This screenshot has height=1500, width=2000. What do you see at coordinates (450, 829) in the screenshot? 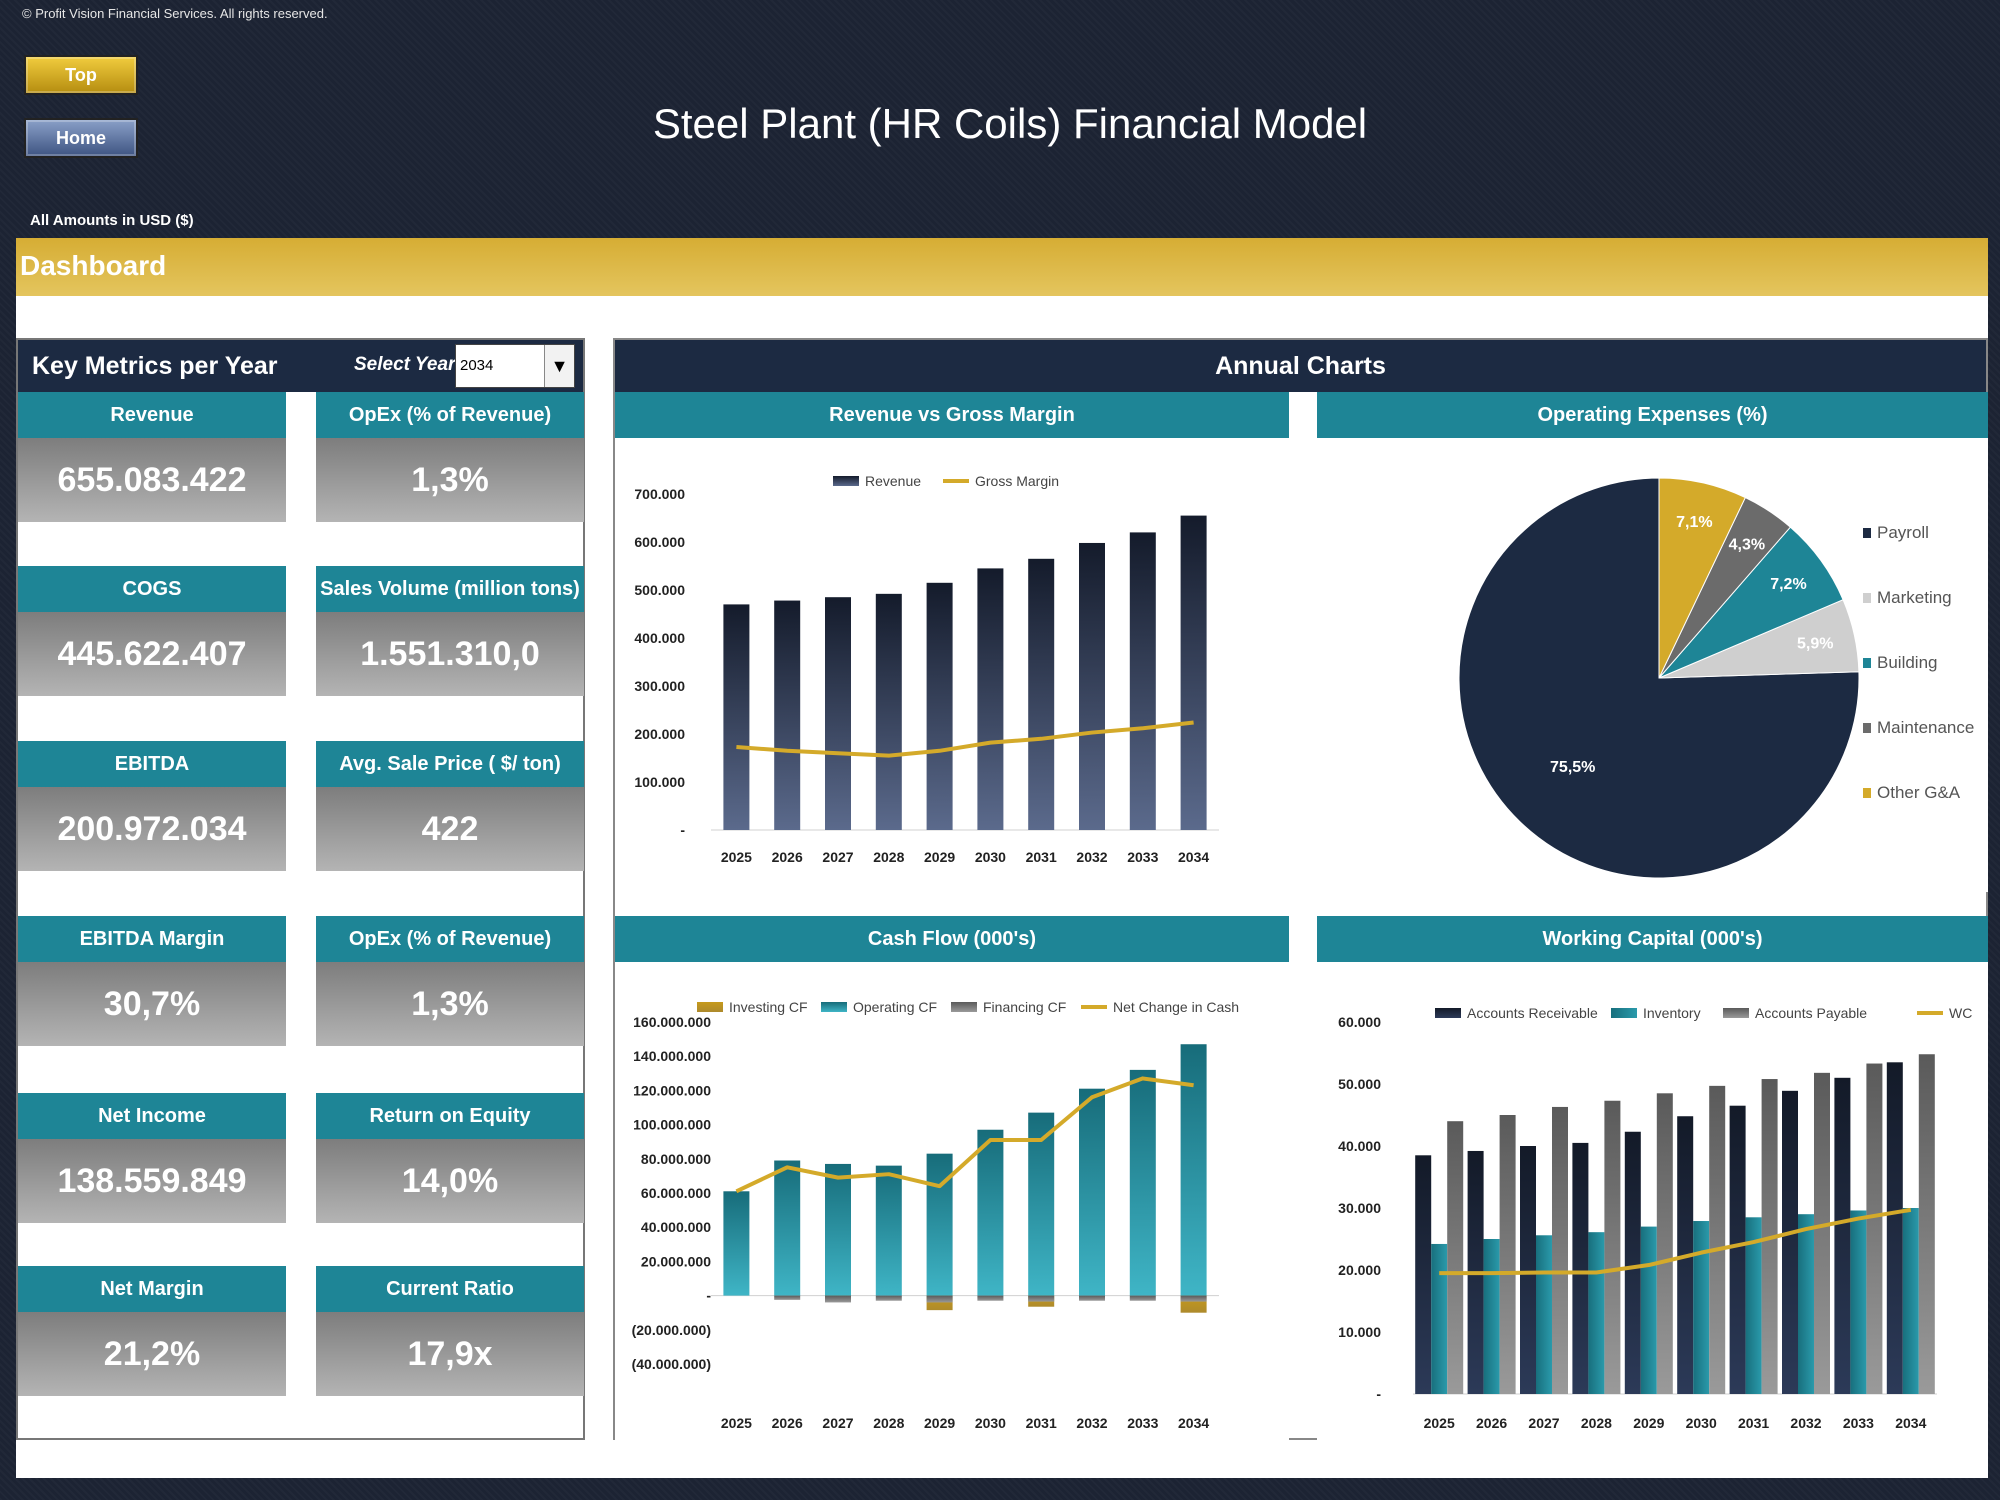
I see `metric-value: 422` at bounding box center [450, 829].